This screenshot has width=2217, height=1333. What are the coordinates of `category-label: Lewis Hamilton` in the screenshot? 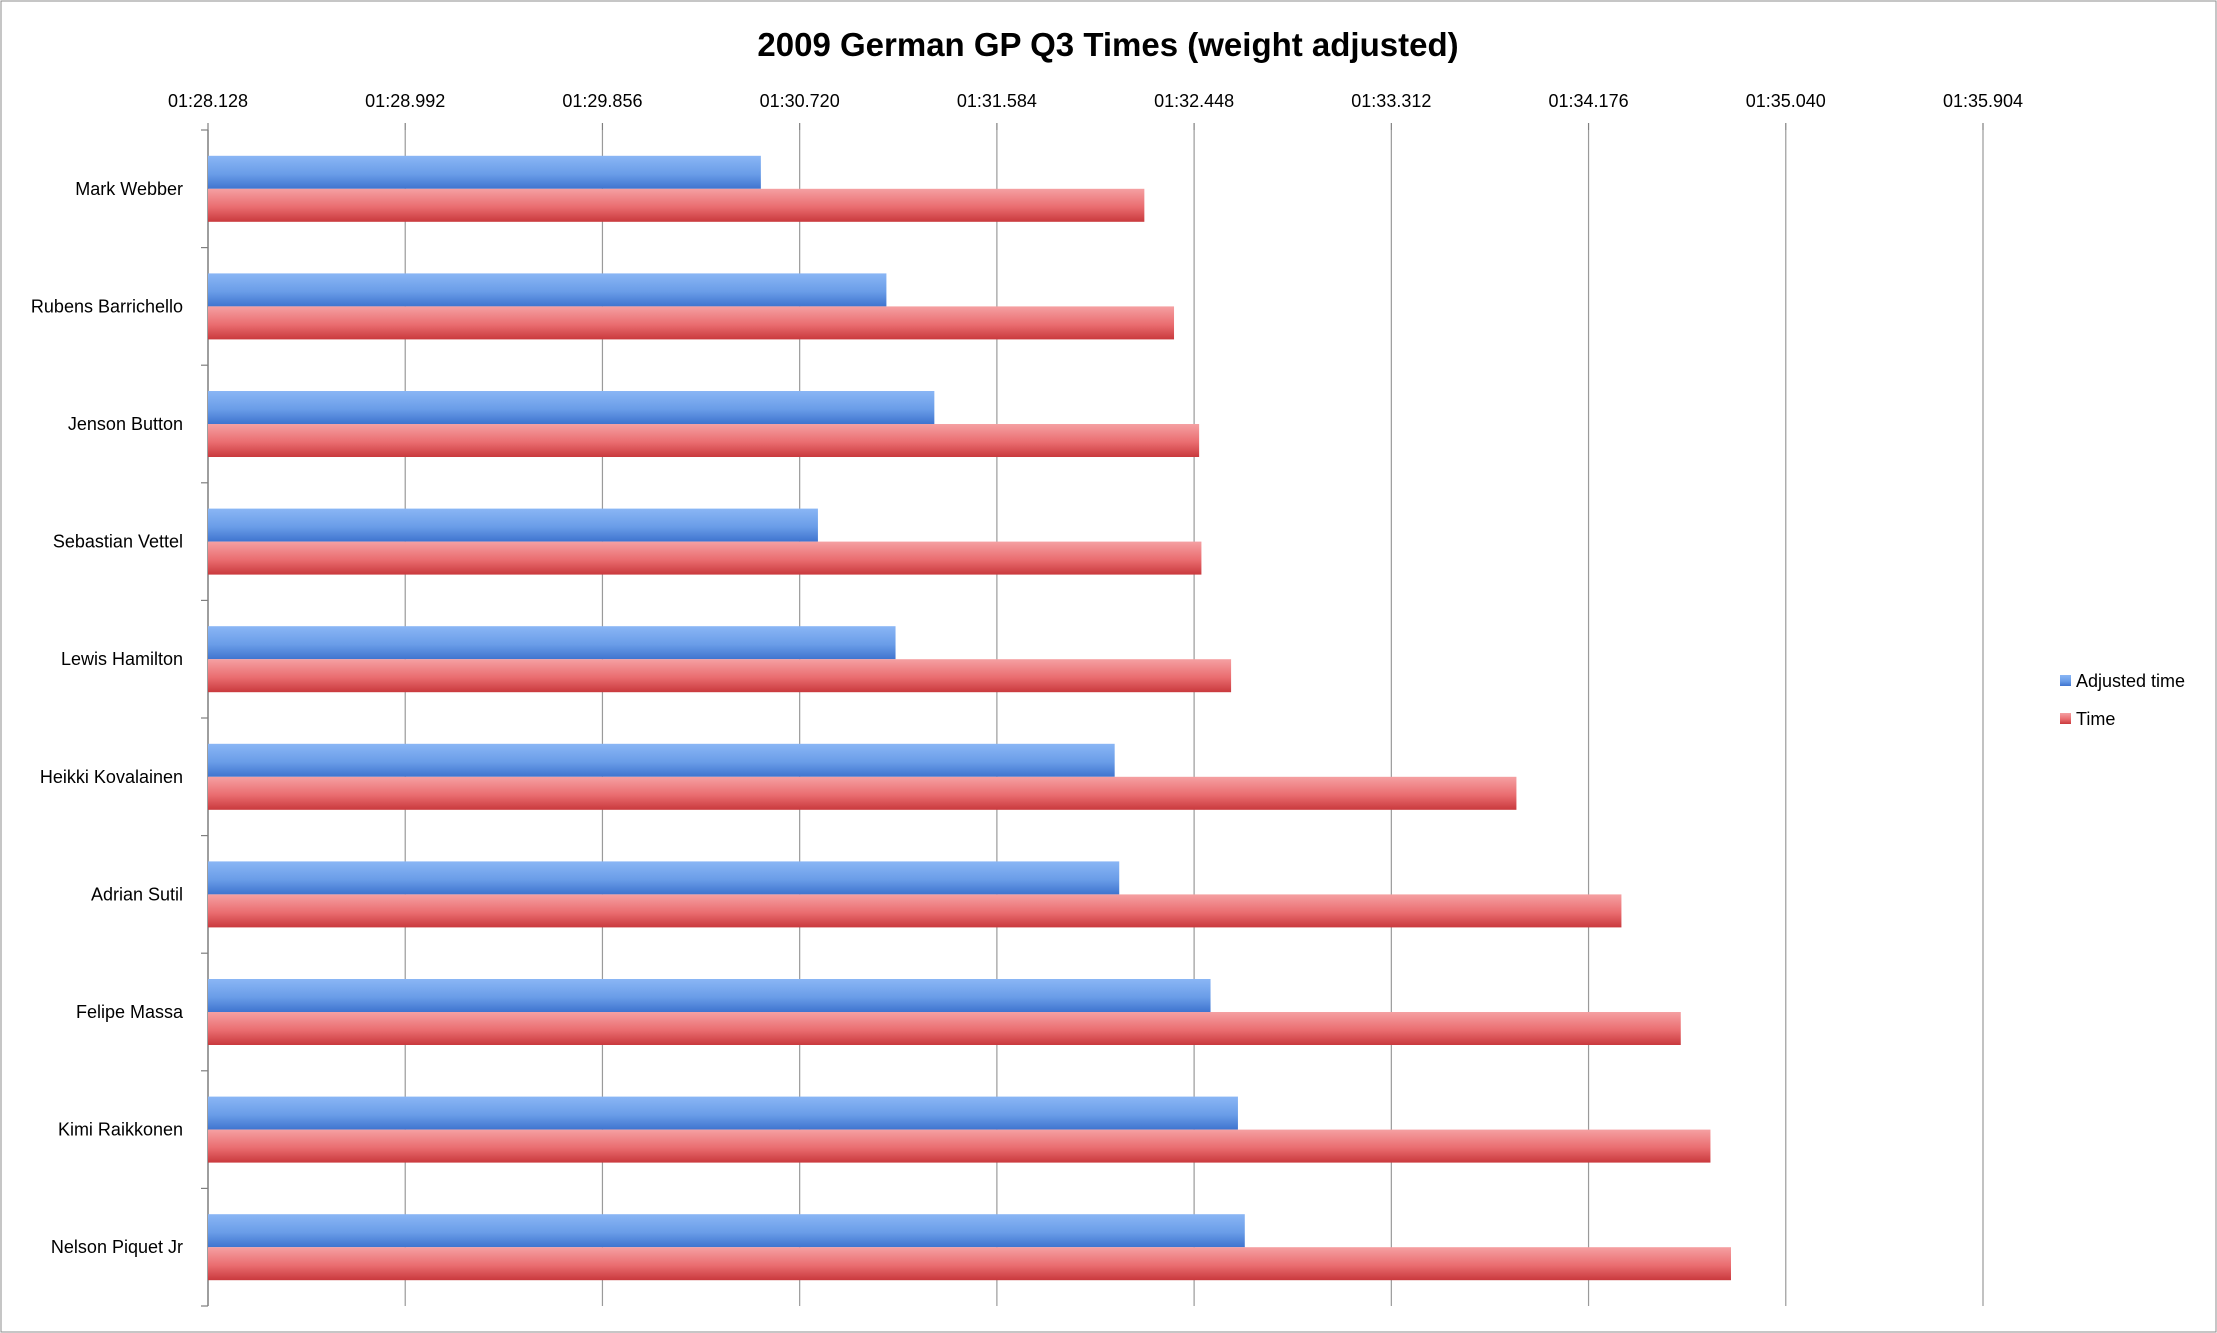 It's located at (122, 659).